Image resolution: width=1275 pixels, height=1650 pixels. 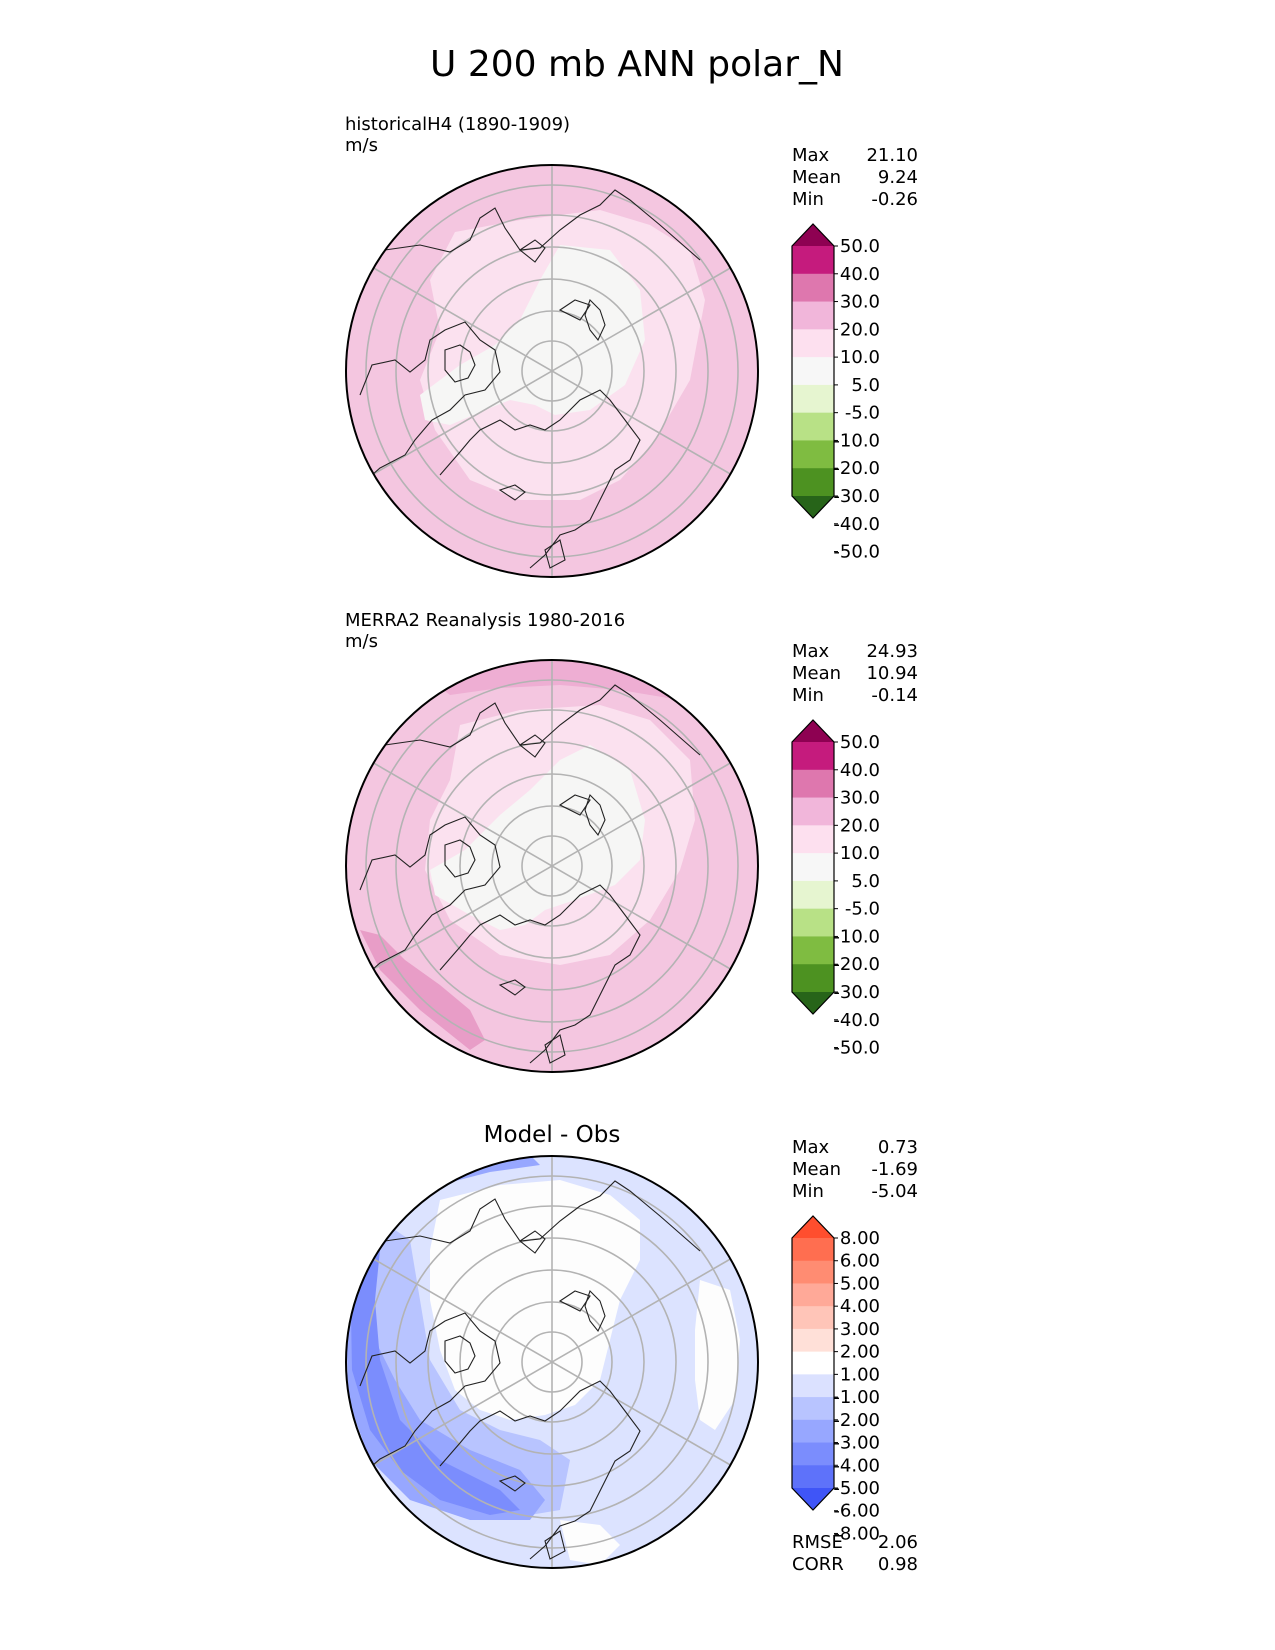 What do you see at coordinates (860, 274) in the screenshot?
I see `colorbar-tick-label: 40.0` at bounding box center [860, 274].